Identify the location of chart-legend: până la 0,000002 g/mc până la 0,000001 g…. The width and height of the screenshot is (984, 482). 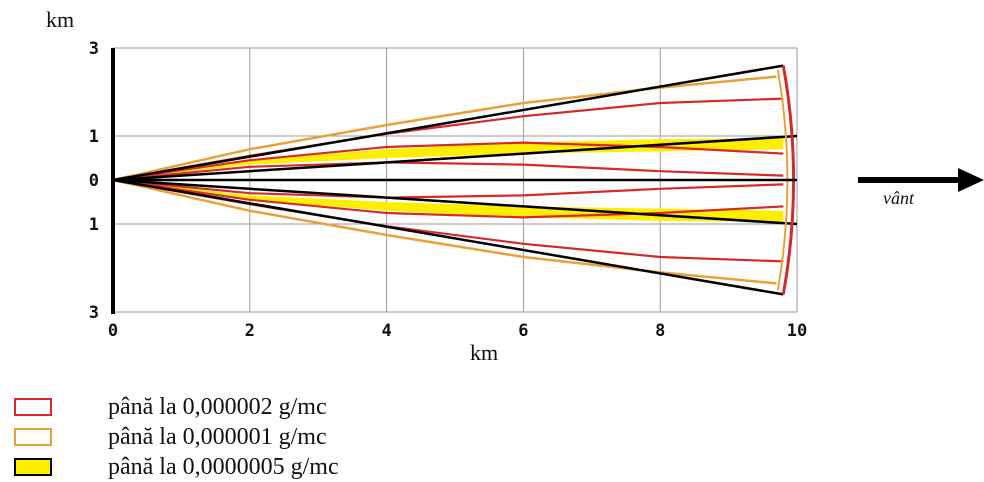
(176, 437).